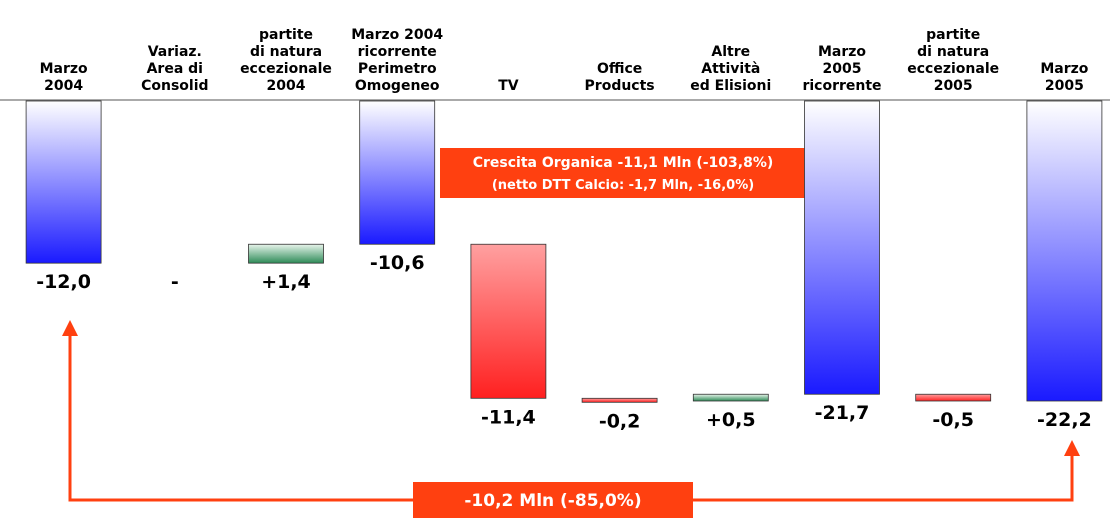  I want to click on x-tick-label: Office Products, so click(620, 77).